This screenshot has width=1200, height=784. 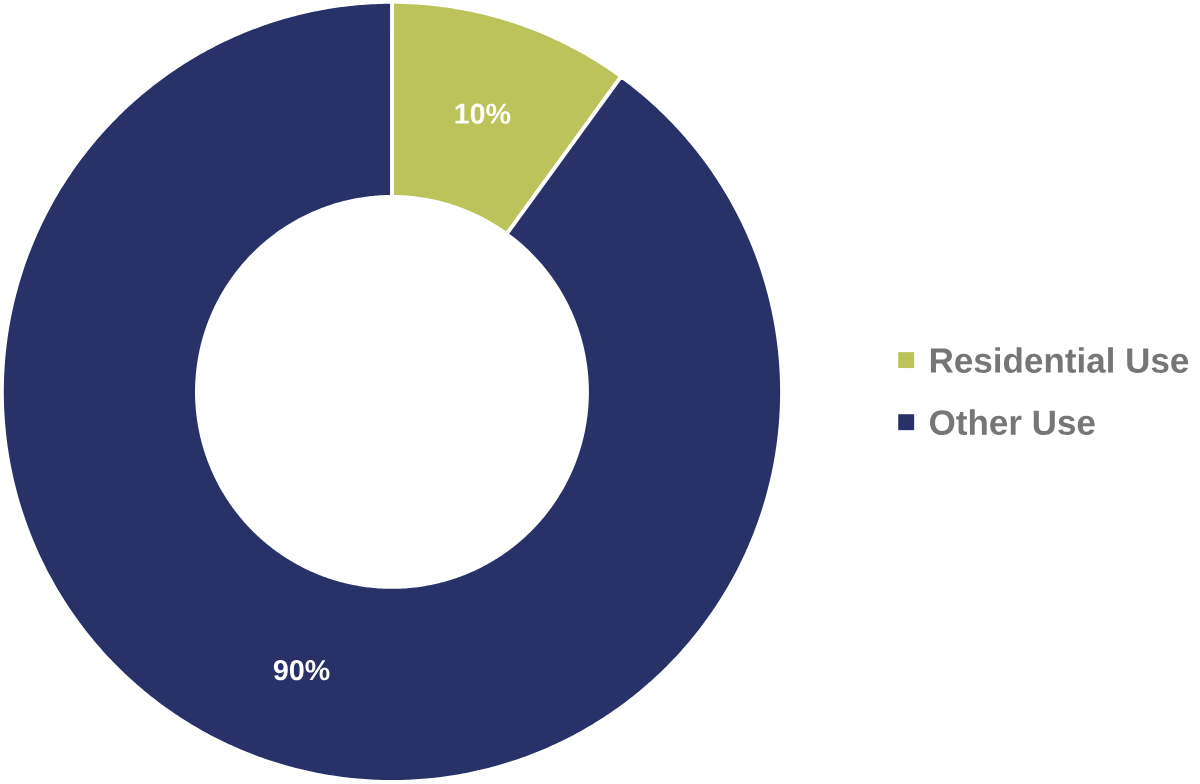 What do you see at coordinates (483, 113) in the screenshot?
I see `data-label: 10%` at bounding box center [483, 113].